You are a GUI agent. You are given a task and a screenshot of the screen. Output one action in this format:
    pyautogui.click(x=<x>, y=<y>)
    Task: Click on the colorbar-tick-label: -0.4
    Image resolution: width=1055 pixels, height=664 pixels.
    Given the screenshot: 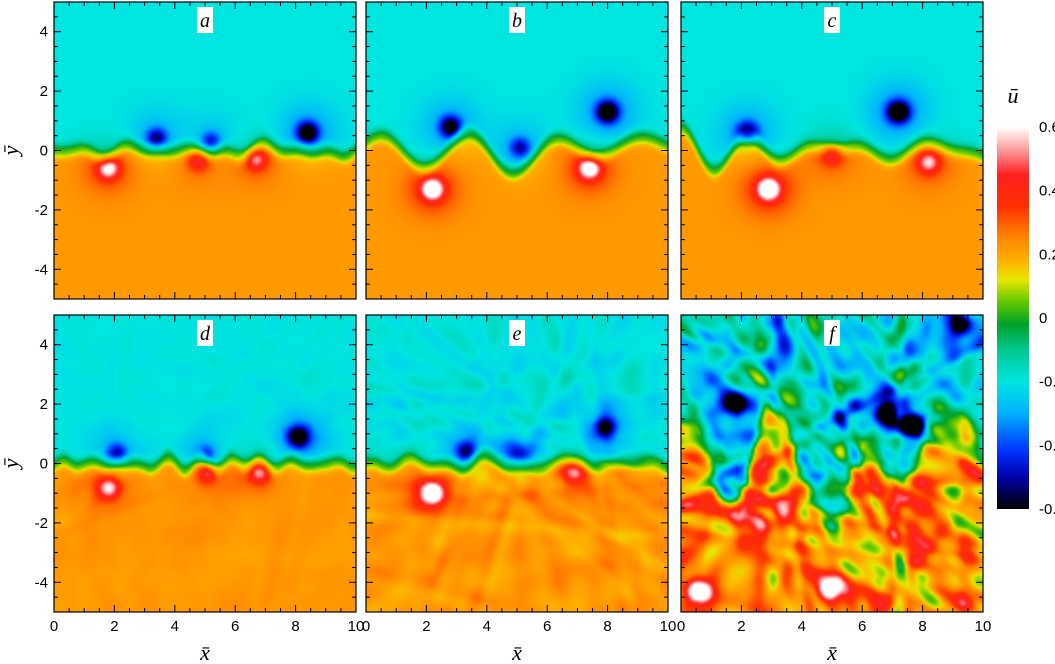 What is the action you would take?
    pyautogui.click(x=1047, y=445)
    